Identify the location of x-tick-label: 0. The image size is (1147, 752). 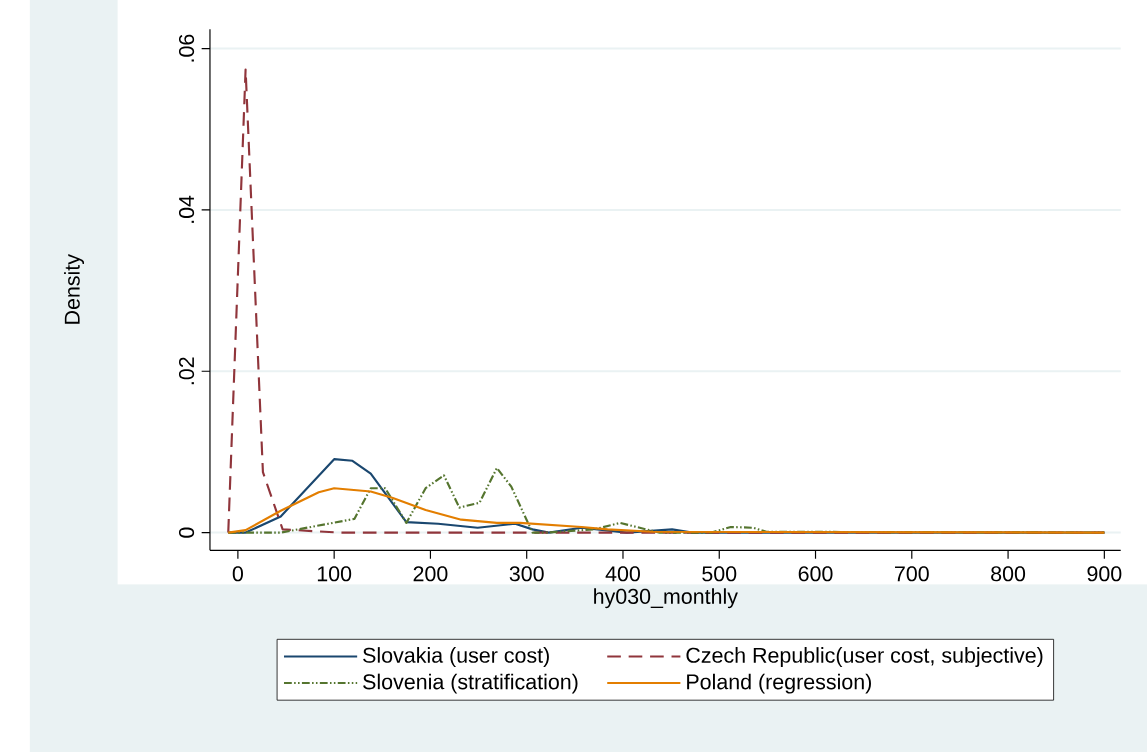
(237, 574).